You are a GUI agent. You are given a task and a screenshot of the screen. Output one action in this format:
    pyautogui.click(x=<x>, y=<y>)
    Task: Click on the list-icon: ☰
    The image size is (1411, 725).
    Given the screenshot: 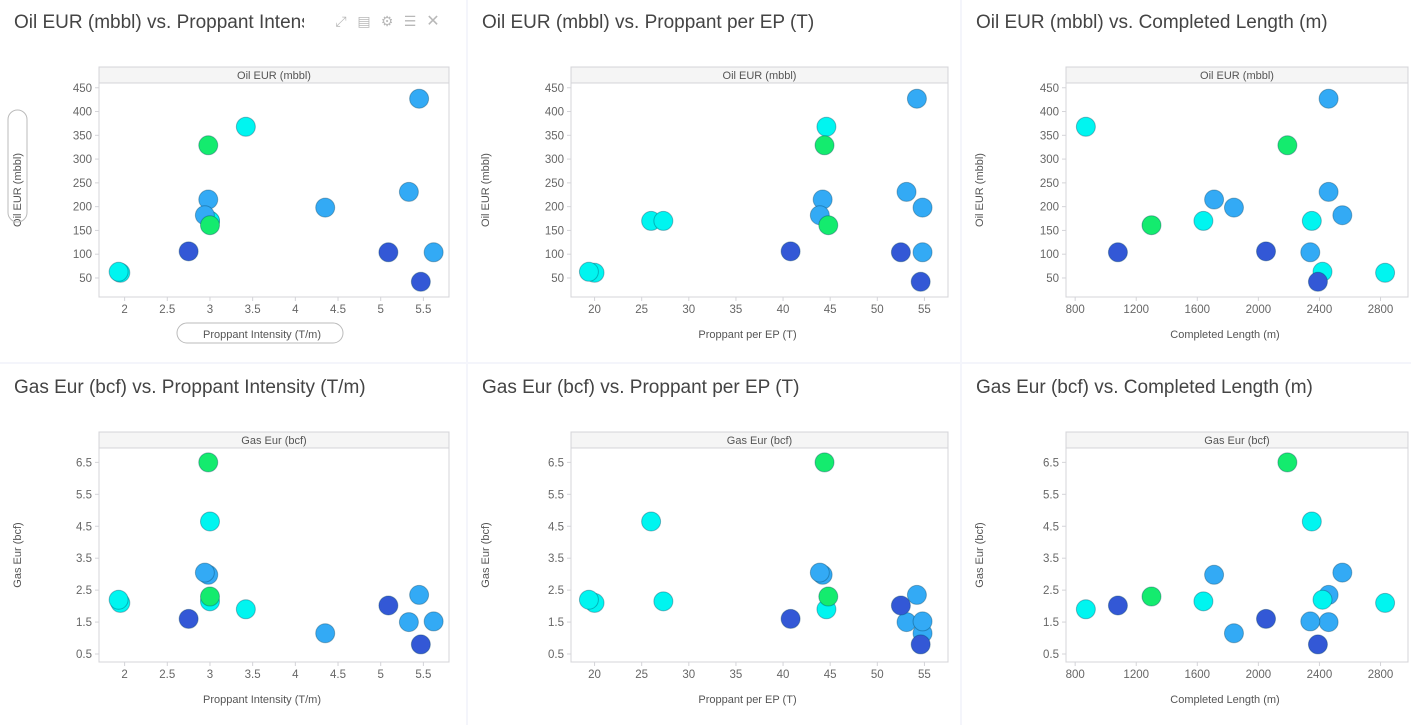 What is the action you would take?
    pyautogui.click(x=410, y=20)
    